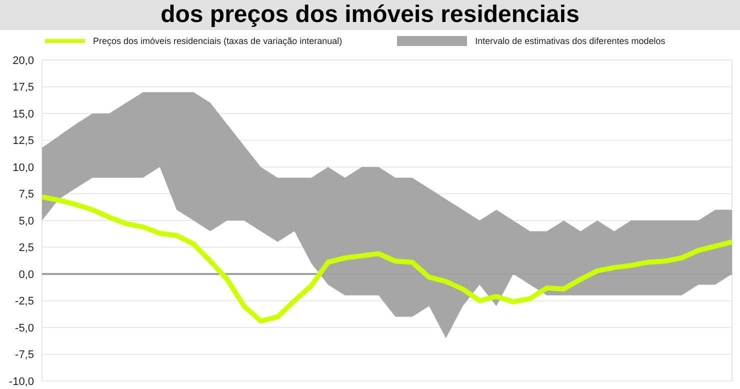  What do you see at coordinates (26, 248) in the screenshot?
I see `y-tick-label: 2,5` at bounding box center [26, 248].